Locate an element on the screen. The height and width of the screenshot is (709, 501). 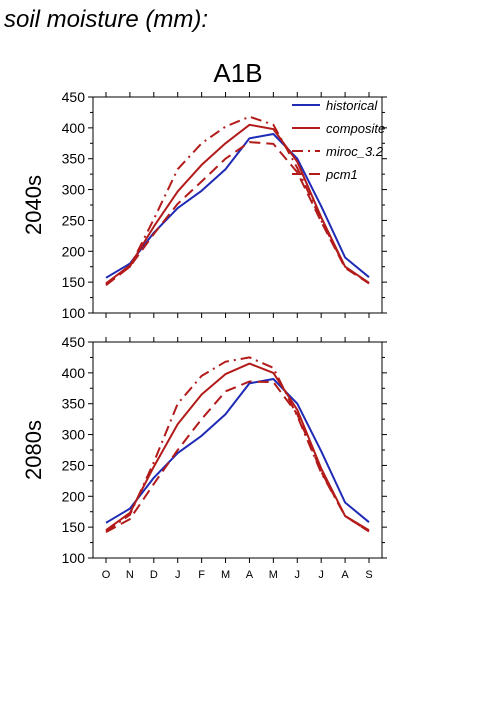
figure-title: soil moisture (mm): is located at coordinates (106, 19).